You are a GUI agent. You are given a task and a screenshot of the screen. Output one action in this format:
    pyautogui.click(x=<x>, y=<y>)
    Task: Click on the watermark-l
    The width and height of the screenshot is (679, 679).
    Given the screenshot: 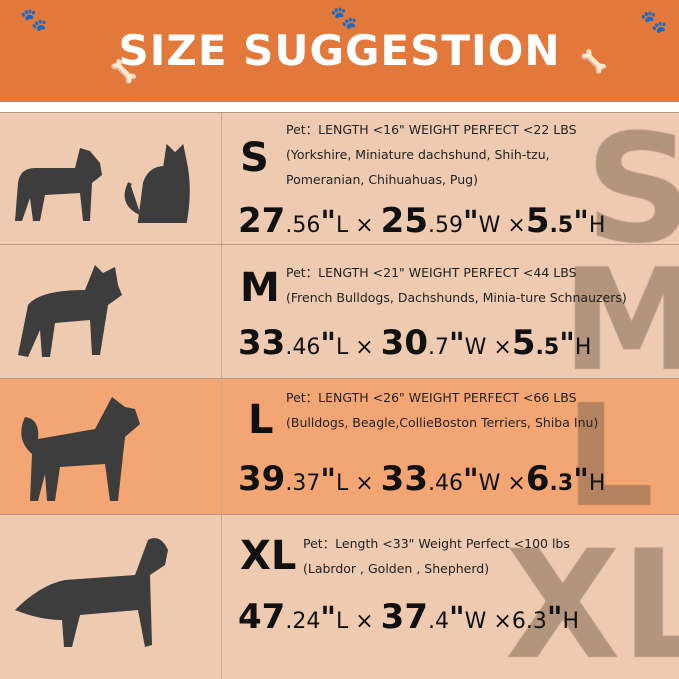 What is the action you would take?
    pyautogui.click(x=451, y=446)
    